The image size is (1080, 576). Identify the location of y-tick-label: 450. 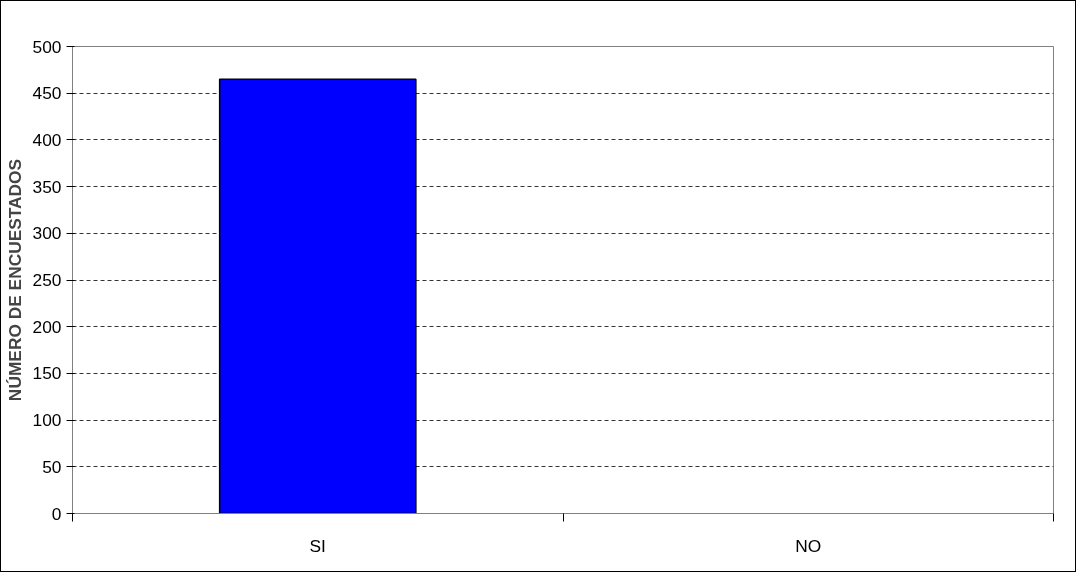
(47, 93).